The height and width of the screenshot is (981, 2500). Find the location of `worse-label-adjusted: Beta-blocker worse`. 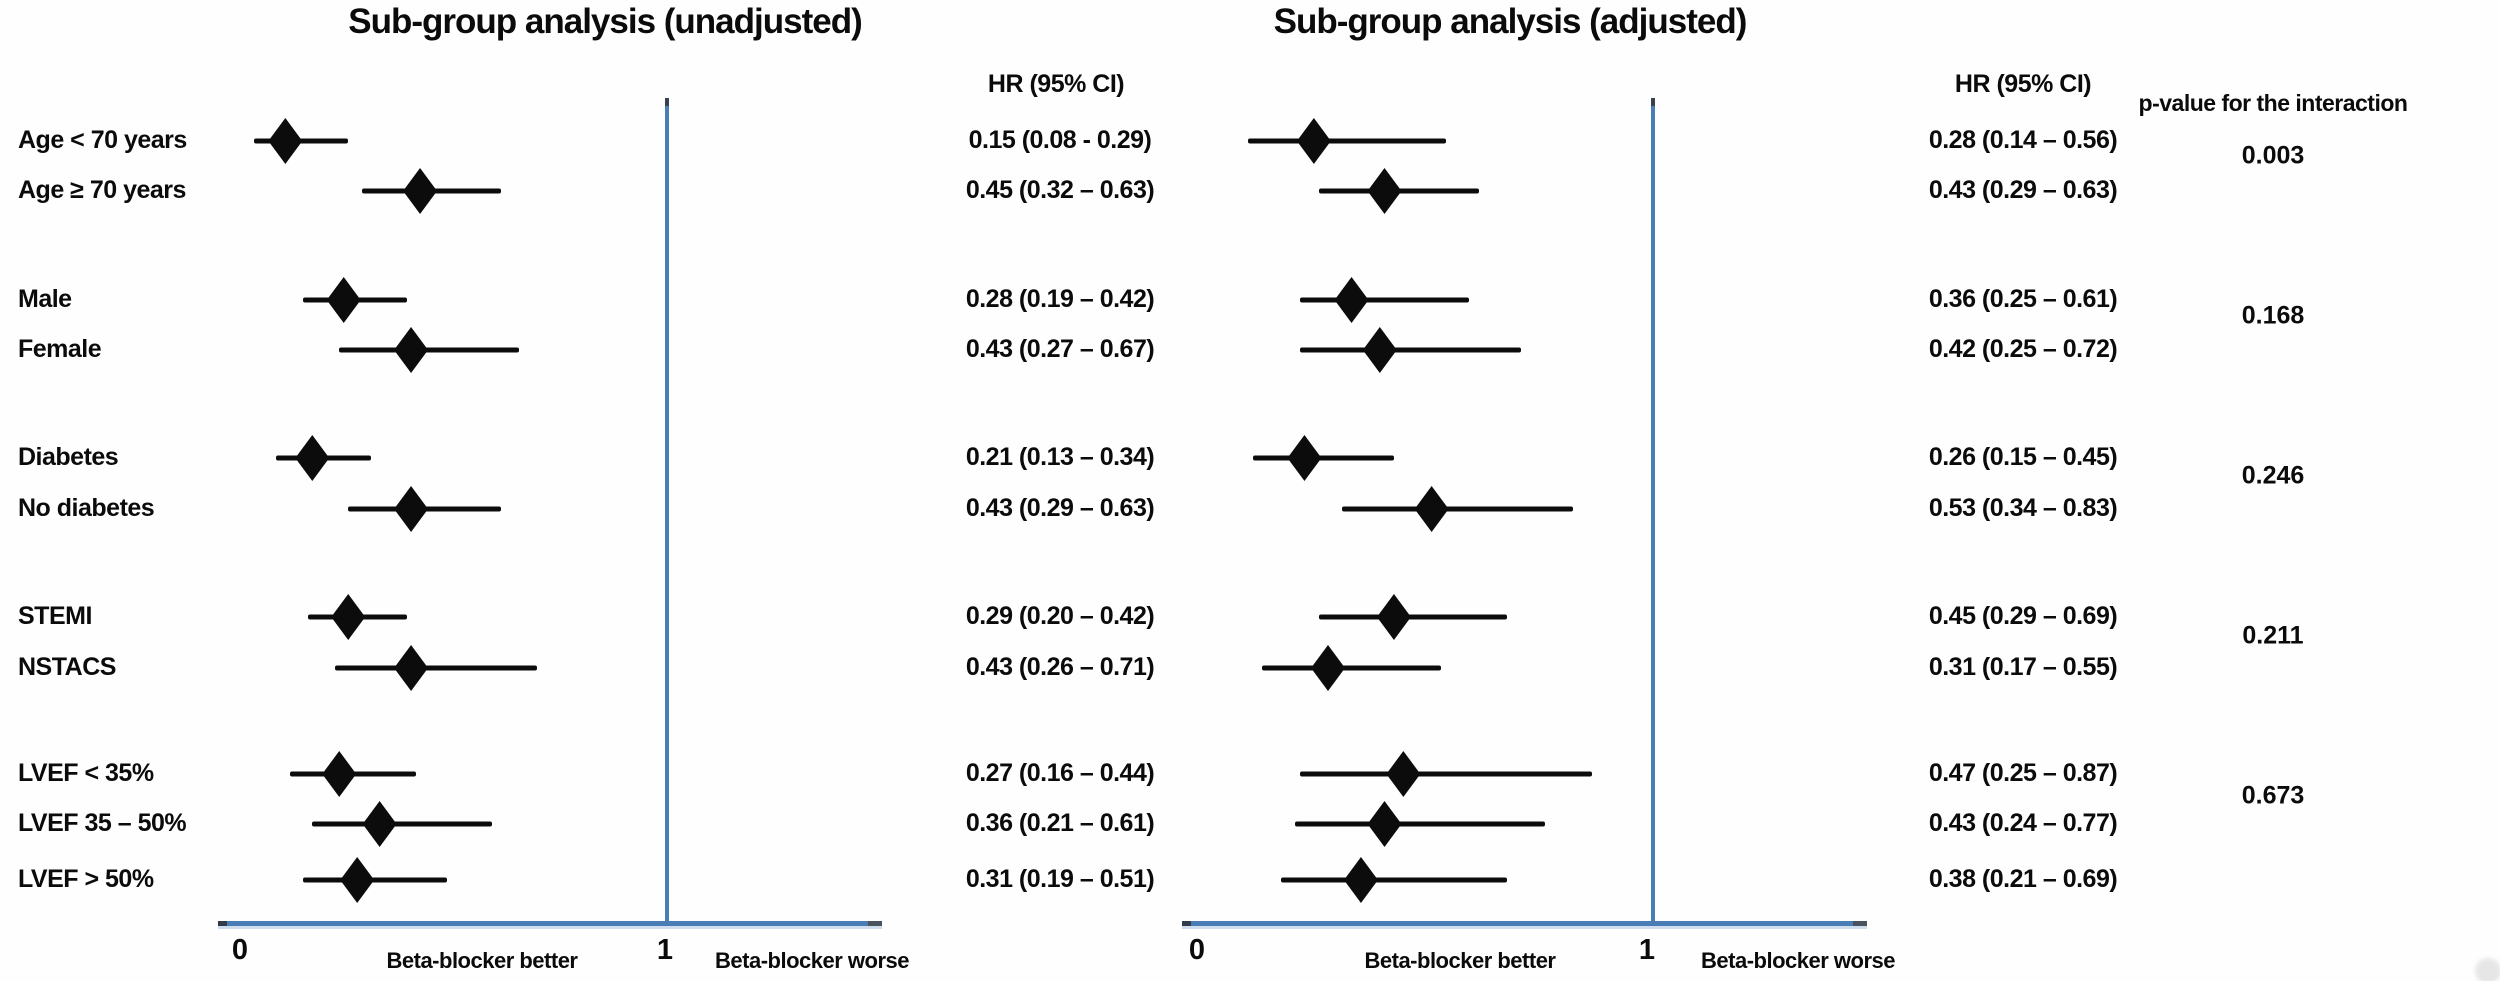

worse-label-adjusted: Beta-blocker worse is located at coordinates (1798, 960).